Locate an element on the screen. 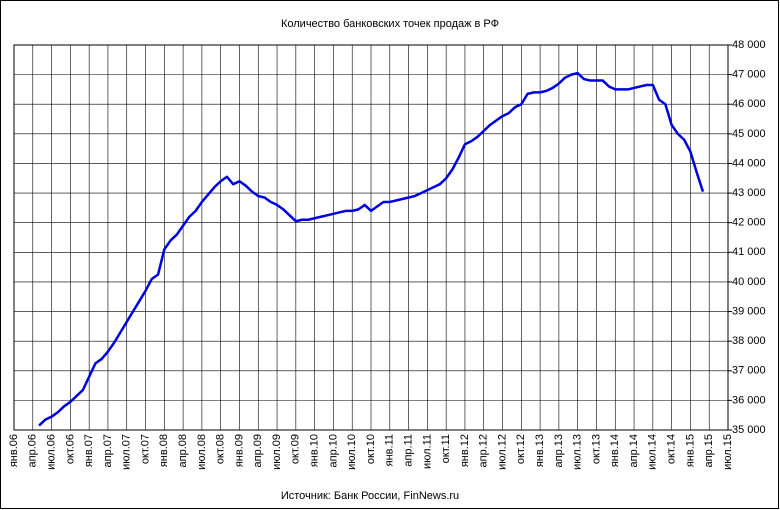 The width and height of the screenshot is (780, 510). x-tick-label: окт.09 is located at coordinates (296, 449).